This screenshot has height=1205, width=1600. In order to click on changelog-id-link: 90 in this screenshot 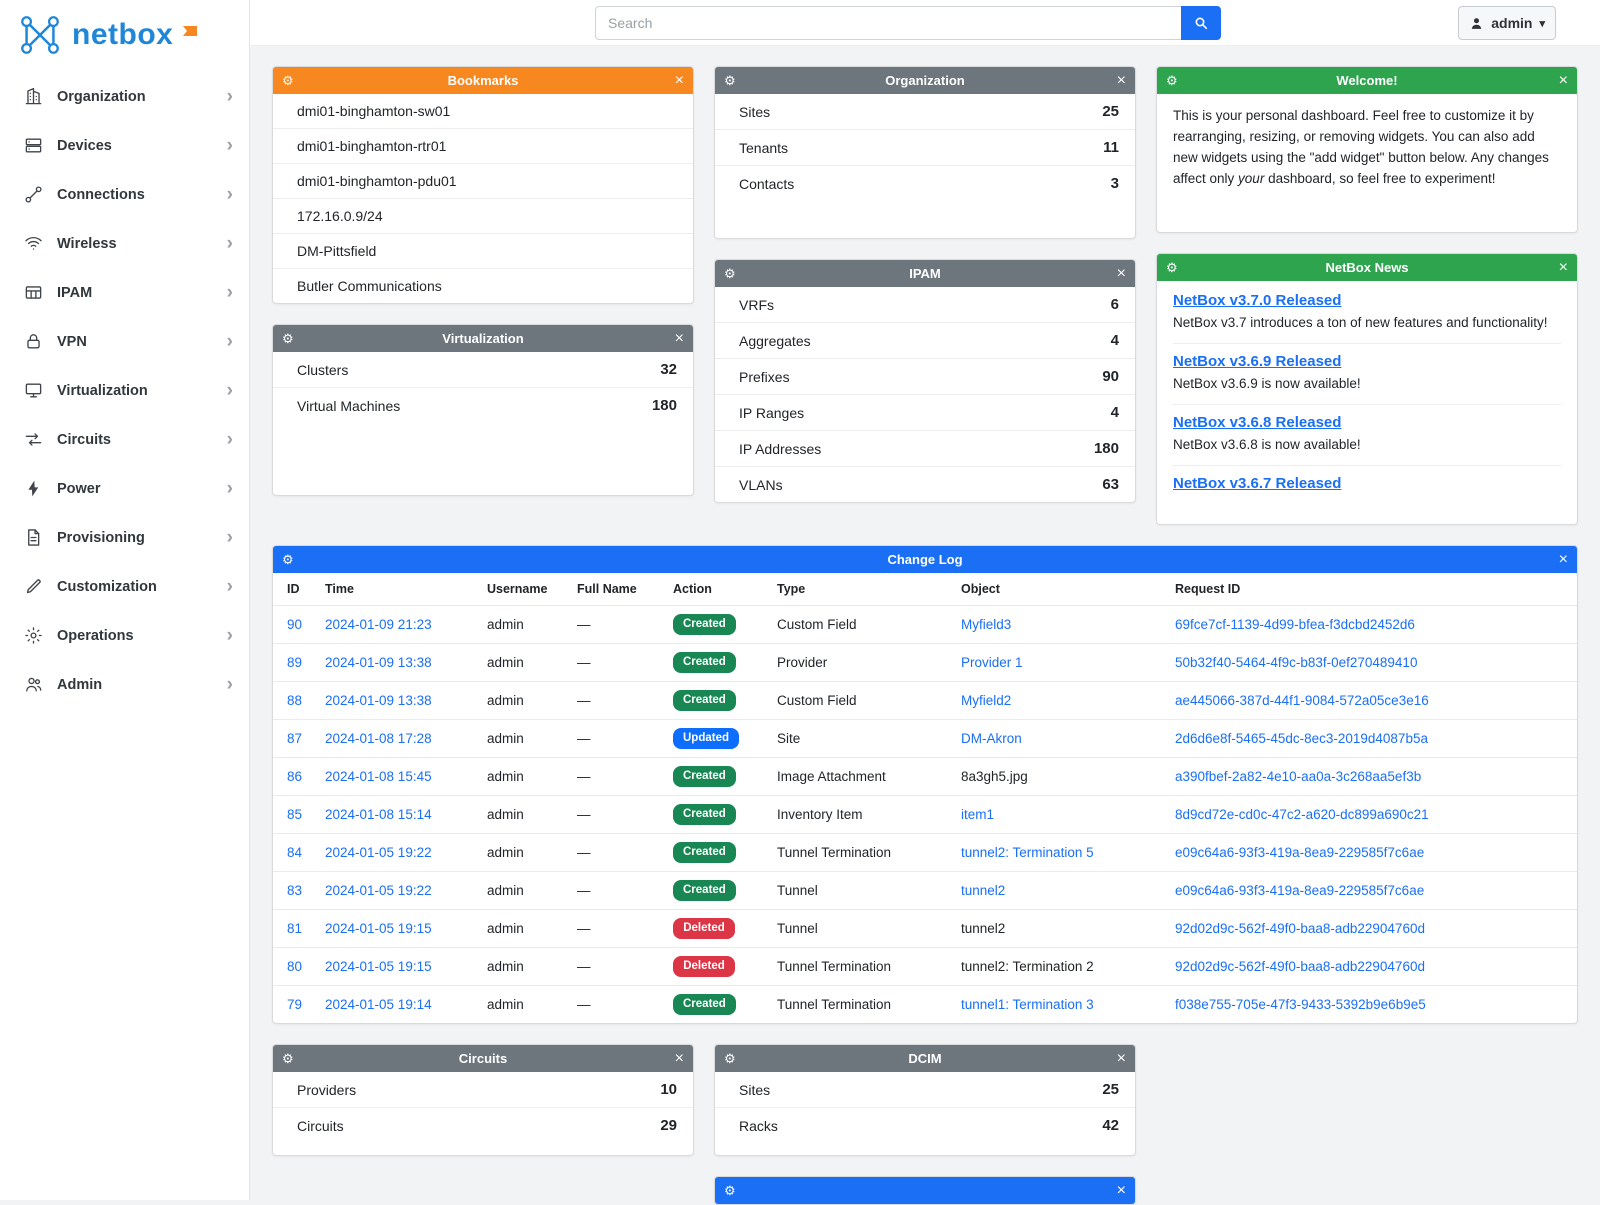, I will do `click(295, 624)`.